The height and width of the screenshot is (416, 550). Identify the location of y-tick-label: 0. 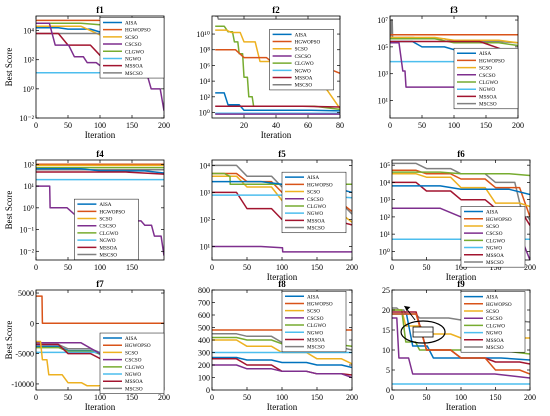
(32, 323).